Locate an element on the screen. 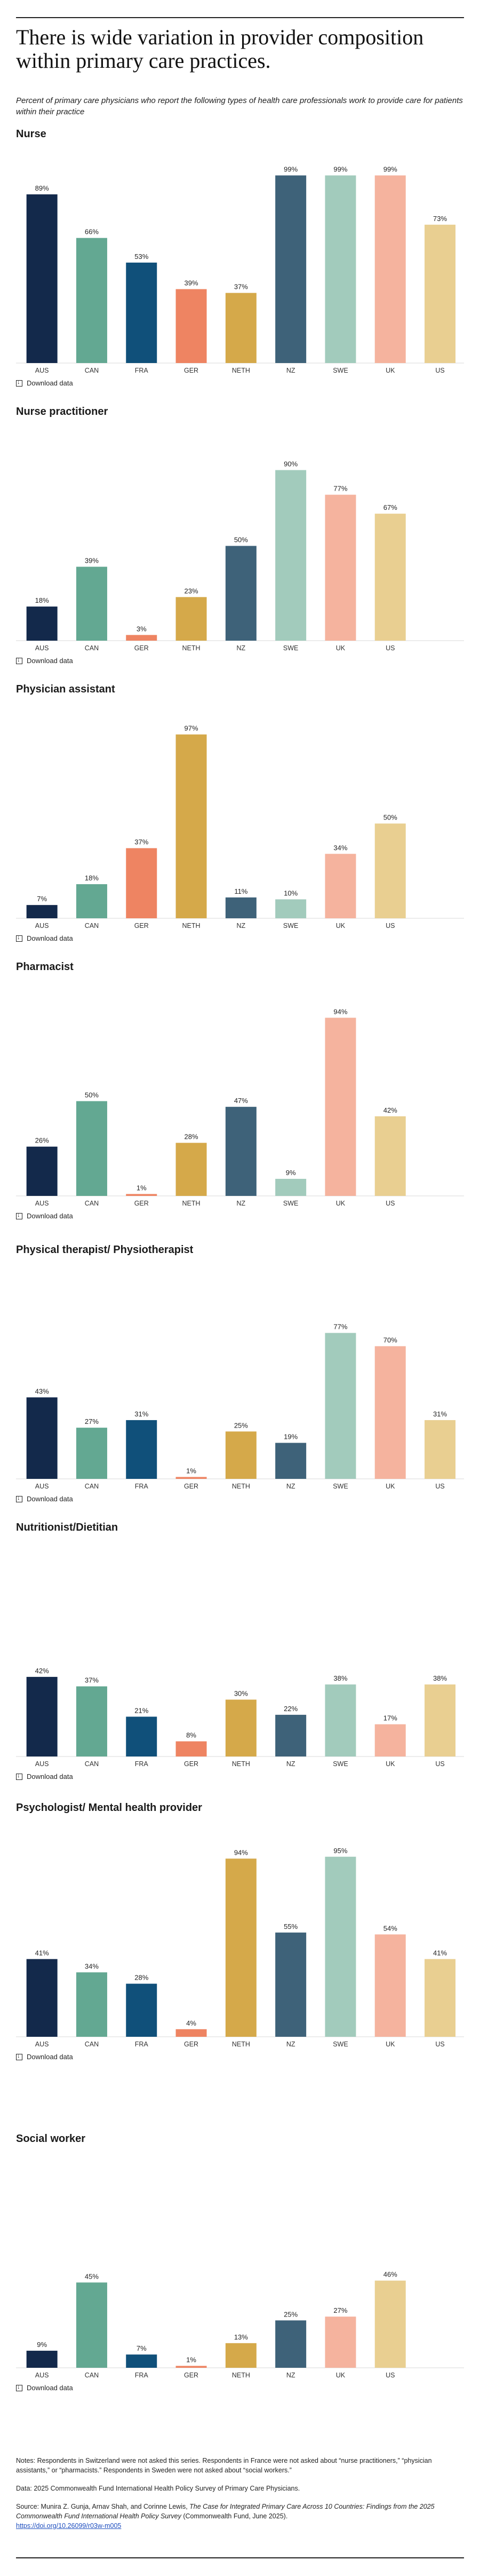 The width and height of the screenshot is (480, 2576). data-label: 38% is located at coordinates (340, 1678).